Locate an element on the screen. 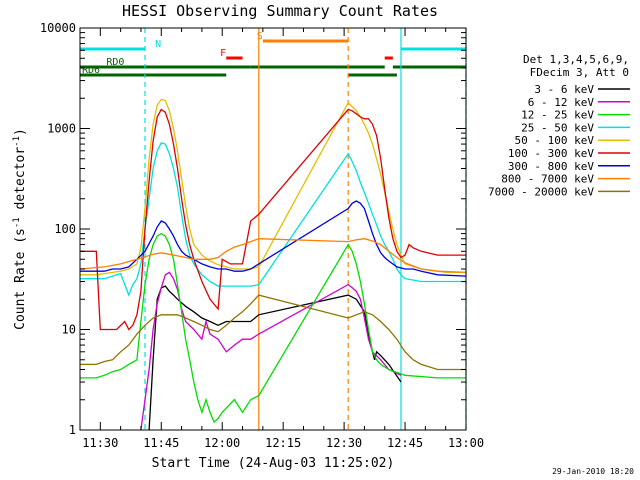 The width and height of the screenshot is (640, 480). legend-label-12-25-kev: 12 - 25 keV is located at coordinates (557, 115).